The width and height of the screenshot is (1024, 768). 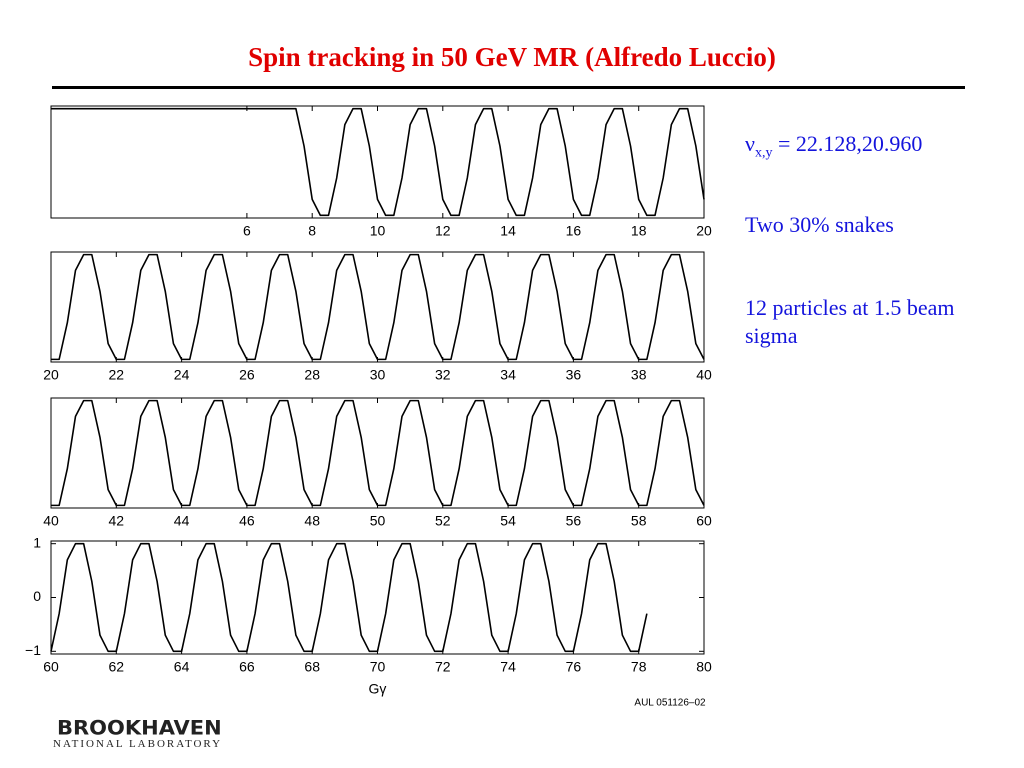 I want to click on x-tick-label: 66, so click(x=247, y=667).